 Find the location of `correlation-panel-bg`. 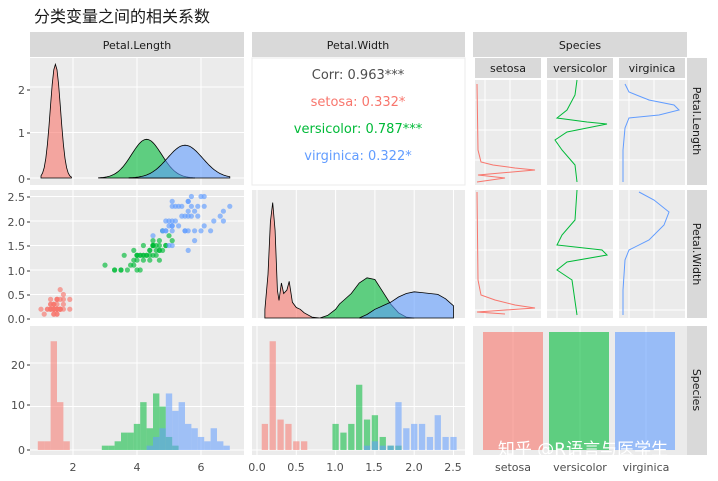

correlation-panel-bg is located at coordinates (358, 121).